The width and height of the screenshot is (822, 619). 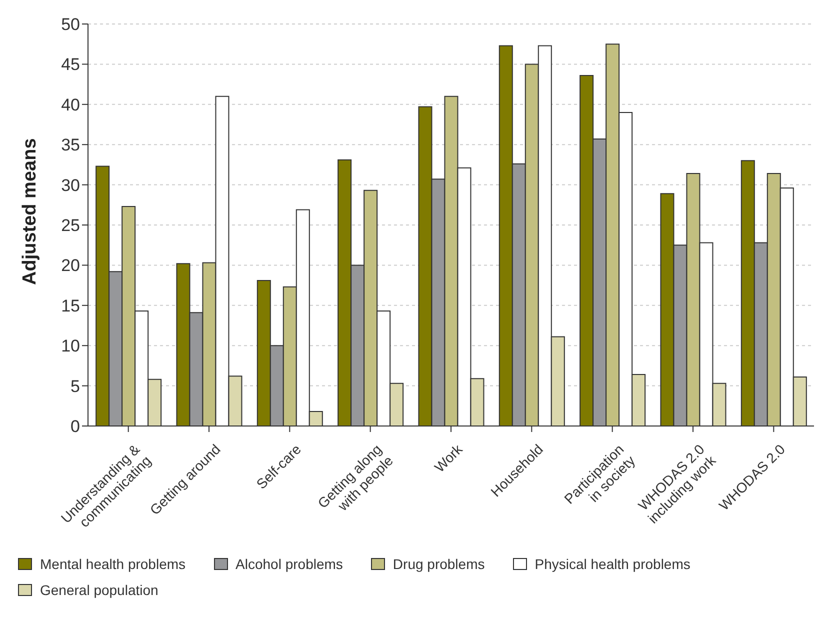 I want to click on legend-label: Physical health problems, so click(x=612, y=564).